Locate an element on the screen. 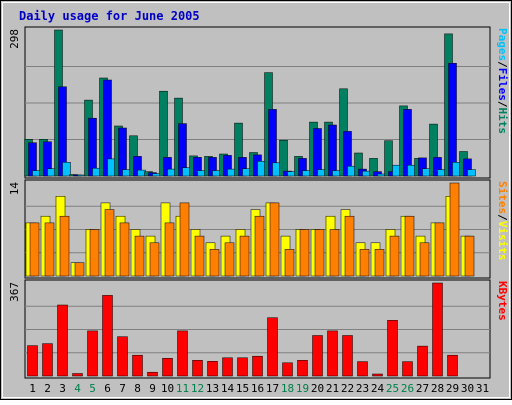 The height and width of the screenshot is (405, 512). x-tick-label: 14 is located at coordinates (228, 388).